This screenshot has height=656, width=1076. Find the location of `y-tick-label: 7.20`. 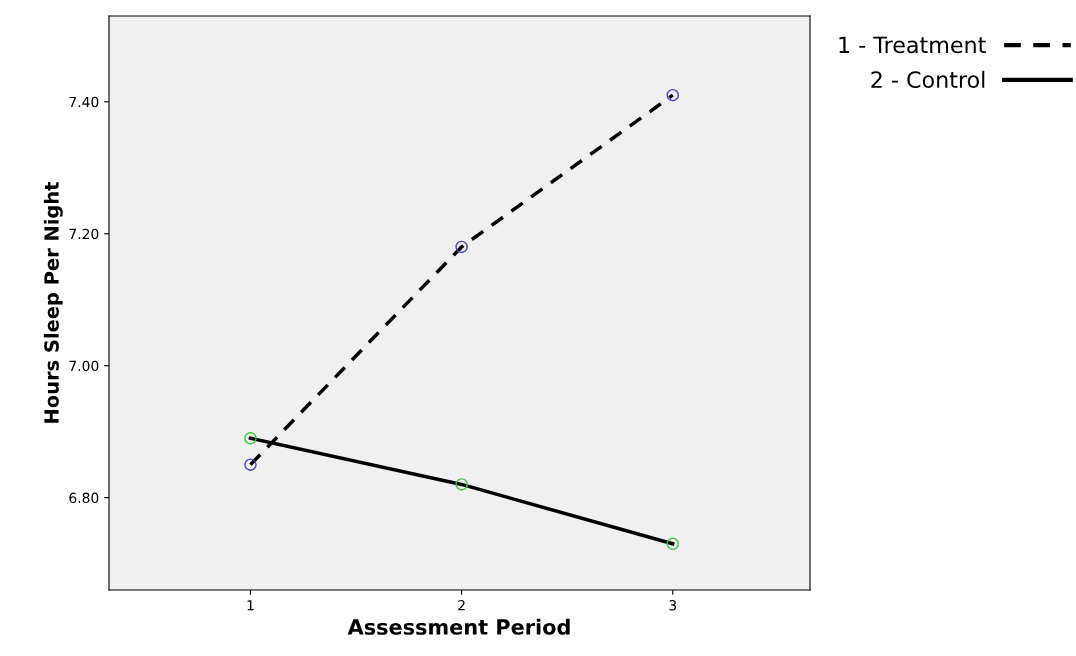

y-tick-label: 7.20 is located at coordinates (84, 234).